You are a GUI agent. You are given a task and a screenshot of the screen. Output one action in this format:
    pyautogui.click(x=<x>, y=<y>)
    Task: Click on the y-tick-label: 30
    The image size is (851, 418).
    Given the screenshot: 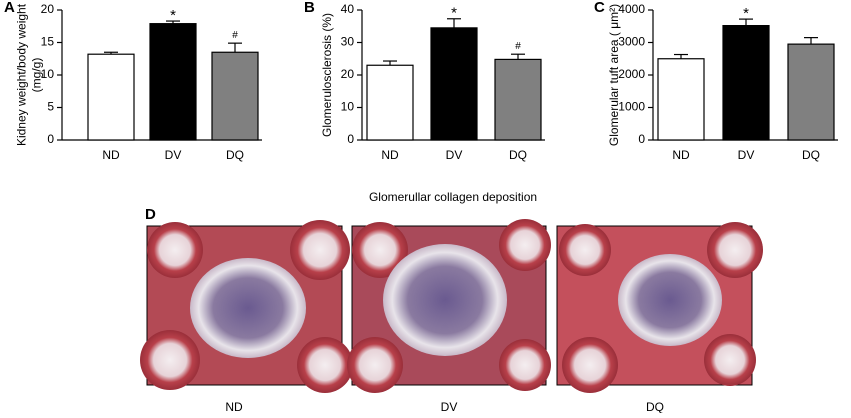 What is the action you would take?
    pyautogui.click(x=348, y=42)
    